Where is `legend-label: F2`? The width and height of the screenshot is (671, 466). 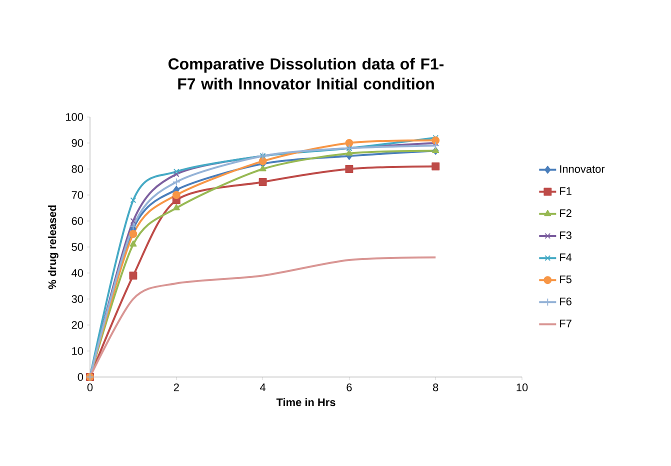
legend-label: F2 is located at coordinates (566, 213).